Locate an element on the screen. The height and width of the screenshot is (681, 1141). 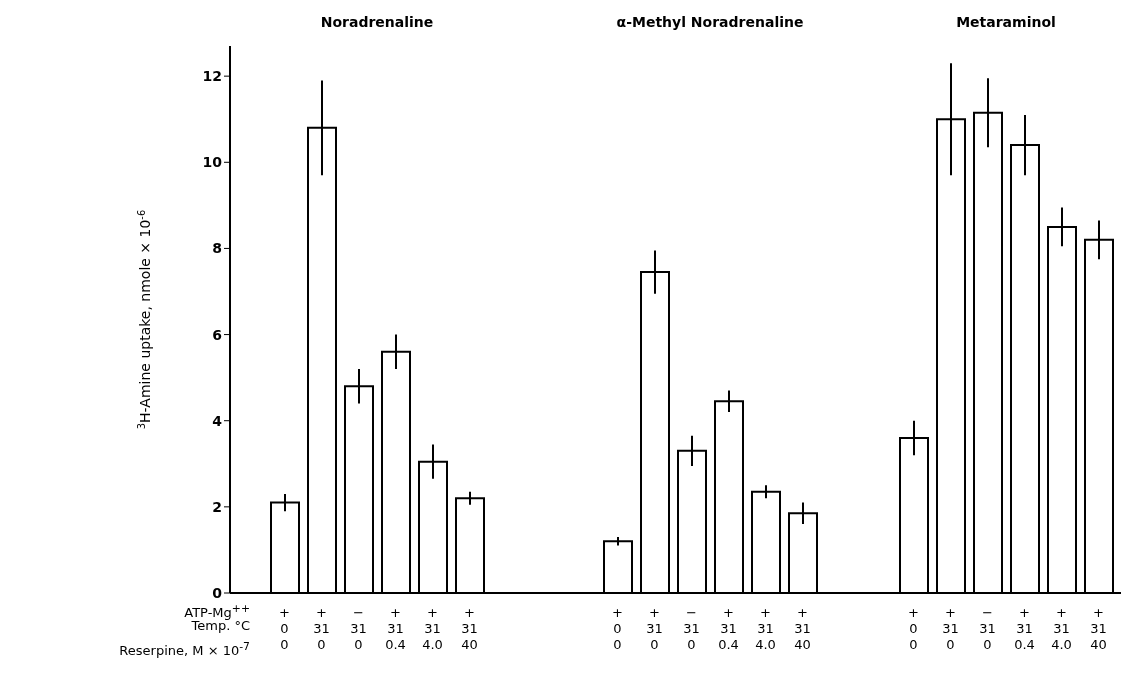
text: ATP-Mg$^{++}$ is located at coordinates (217, 611).